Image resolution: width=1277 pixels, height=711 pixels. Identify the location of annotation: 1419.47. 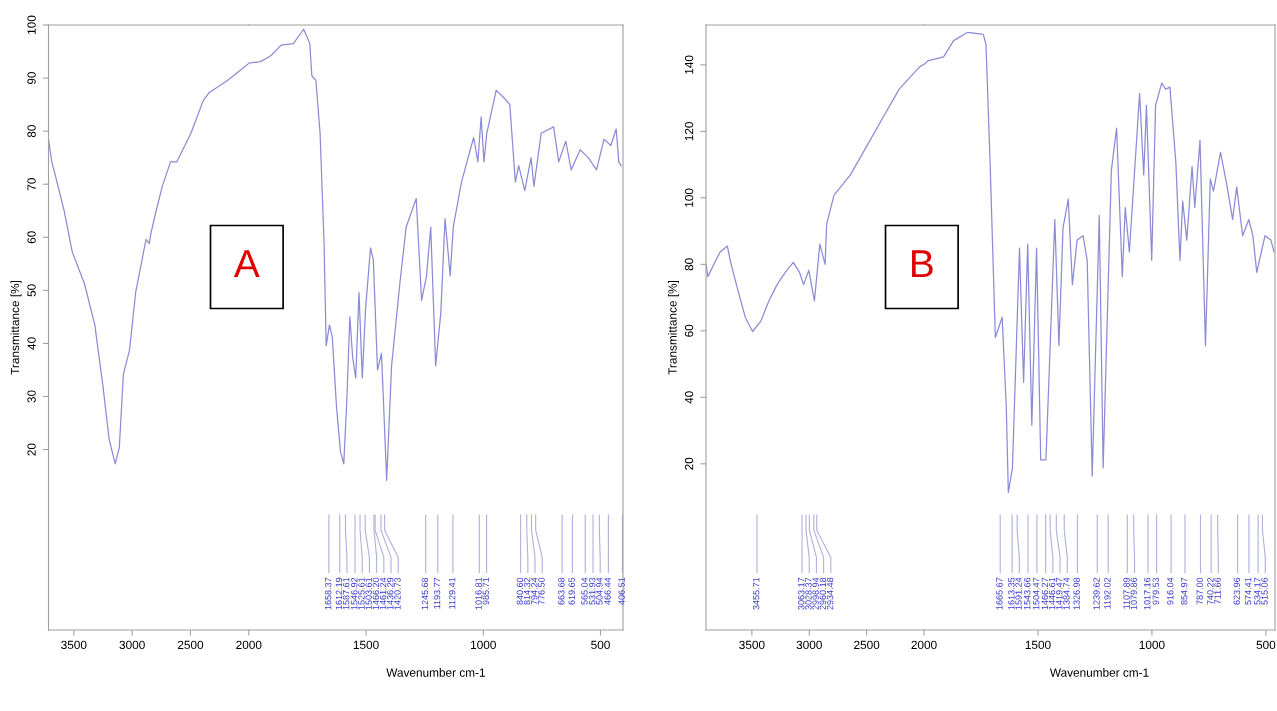
(1059, 593).